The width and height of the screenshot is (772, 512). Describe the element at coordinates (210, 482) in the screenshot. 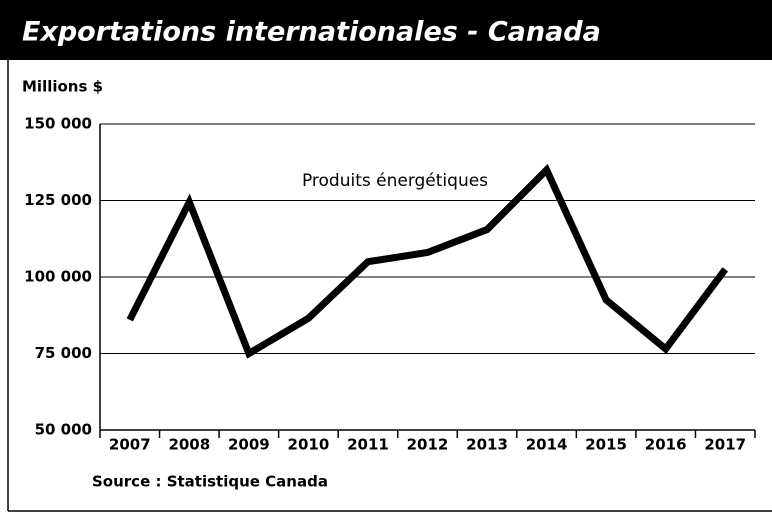

I see `source-note: Source : Statistique Canada` at that location.